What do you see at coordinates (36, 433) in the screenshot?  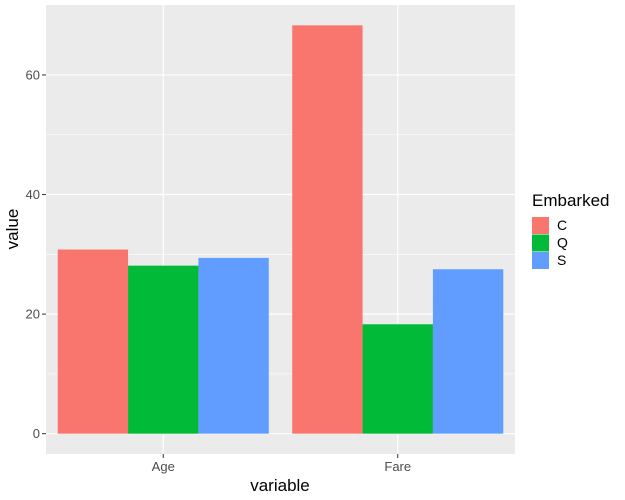 I see `y-tick-label: 0` at bounding box center [36, 433].